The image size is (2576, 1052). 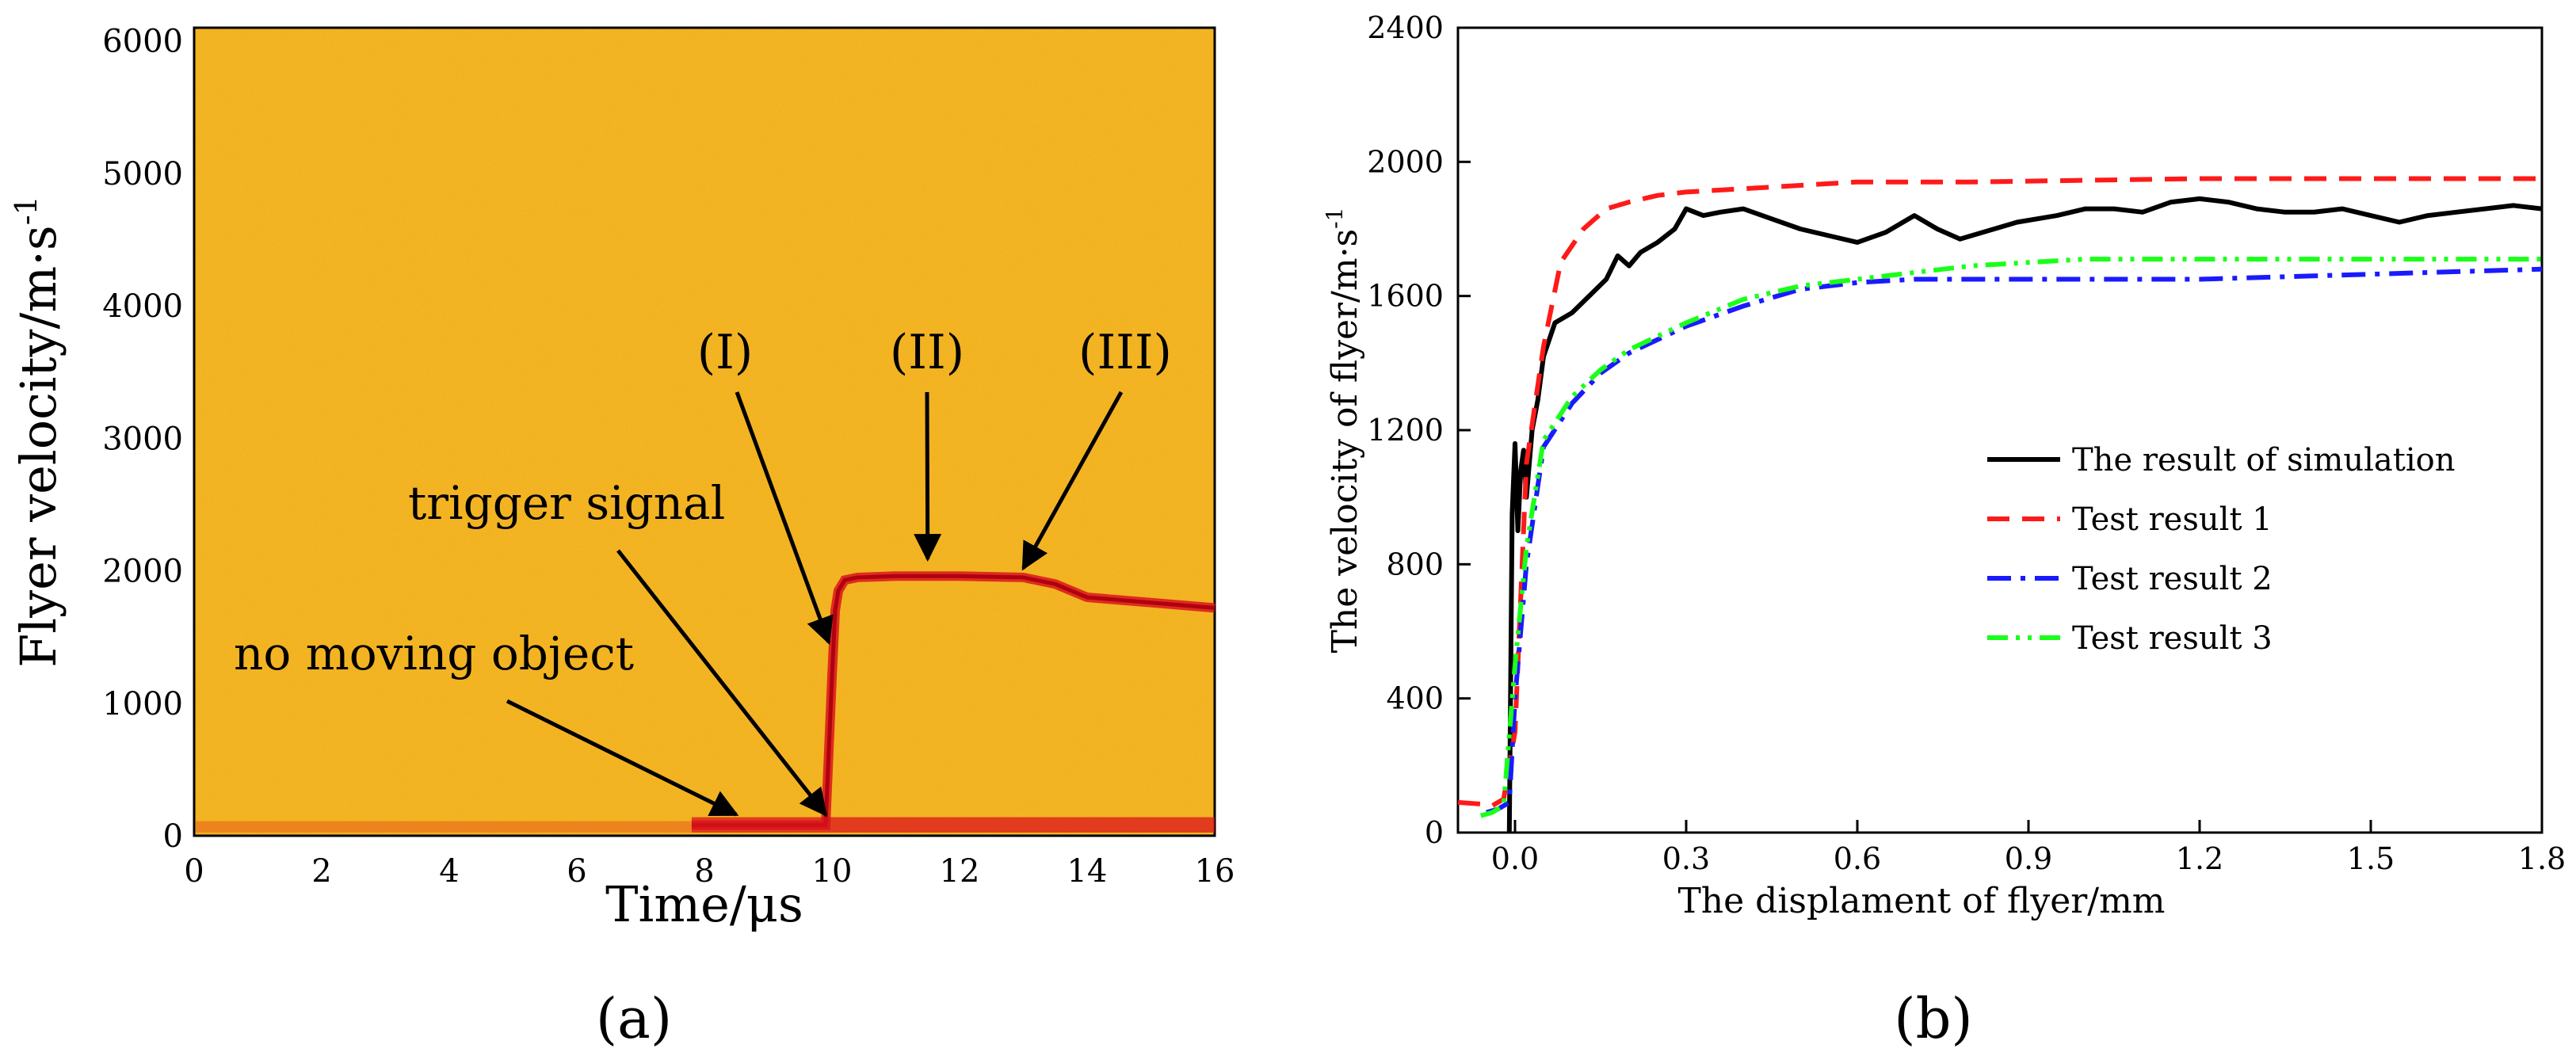 I want to click on trigger-band, so click(x=953, y=825).